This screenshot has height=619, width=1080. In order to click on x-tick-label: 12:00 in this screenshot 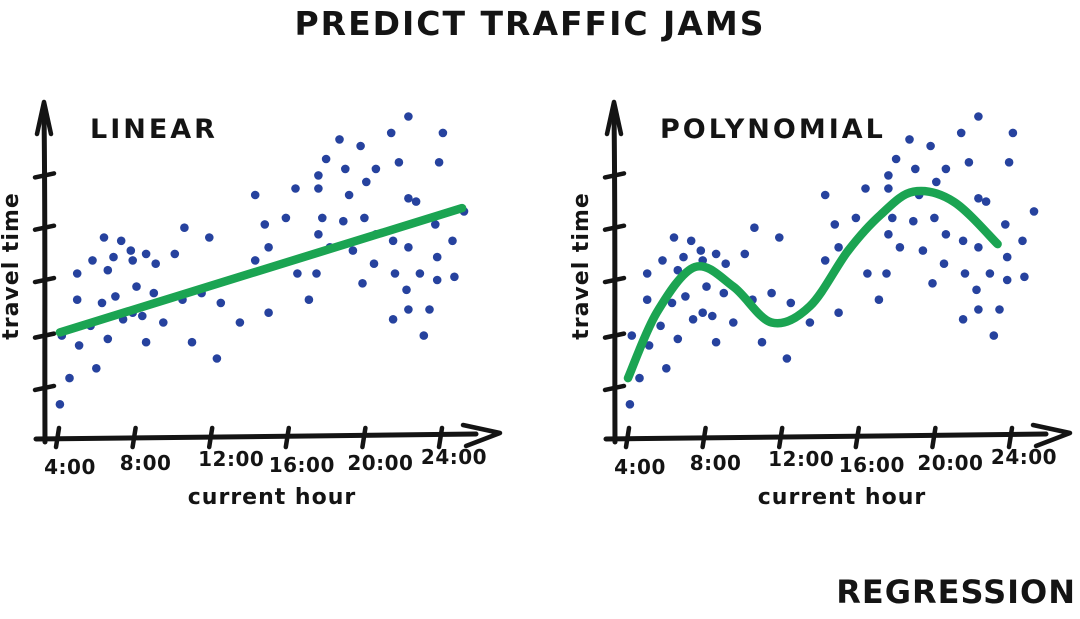, I will do `click(801, 459)`.